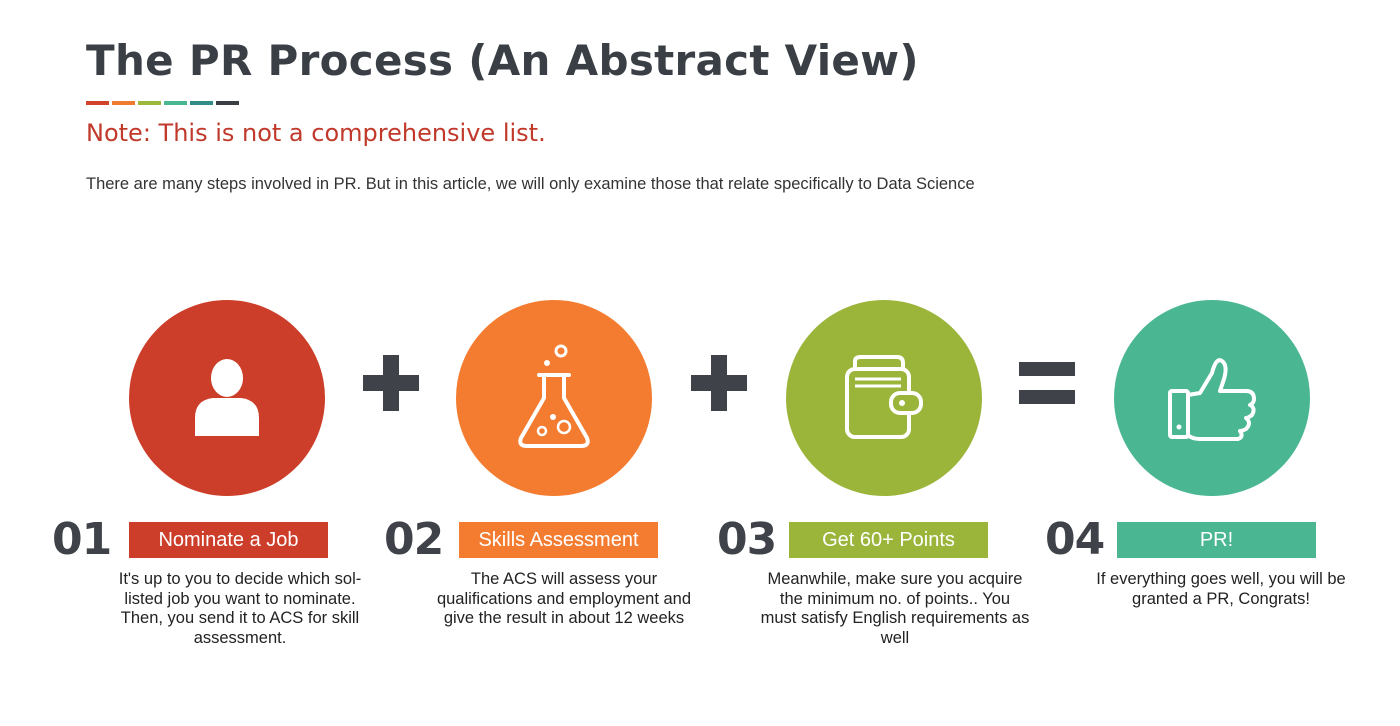 Image resolution: width=1400 pixels, height=726 pixels. Describe the element at coordinates (1075, 539) in the screenshot. I see `step-4-number: 04` at that location.